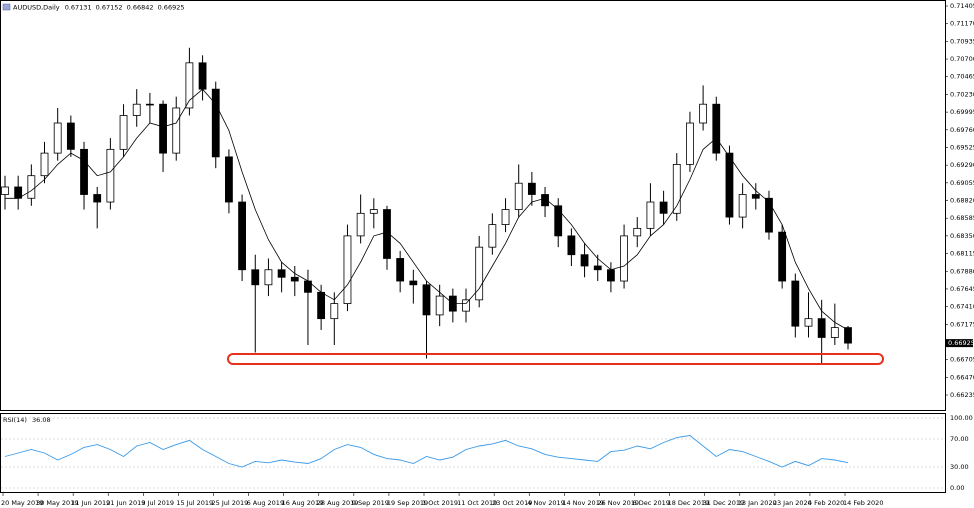  Describe the element at coordinates (792, 503) in the screenshot. I see `x-tick-label: 23 Jan 2020` at that location.